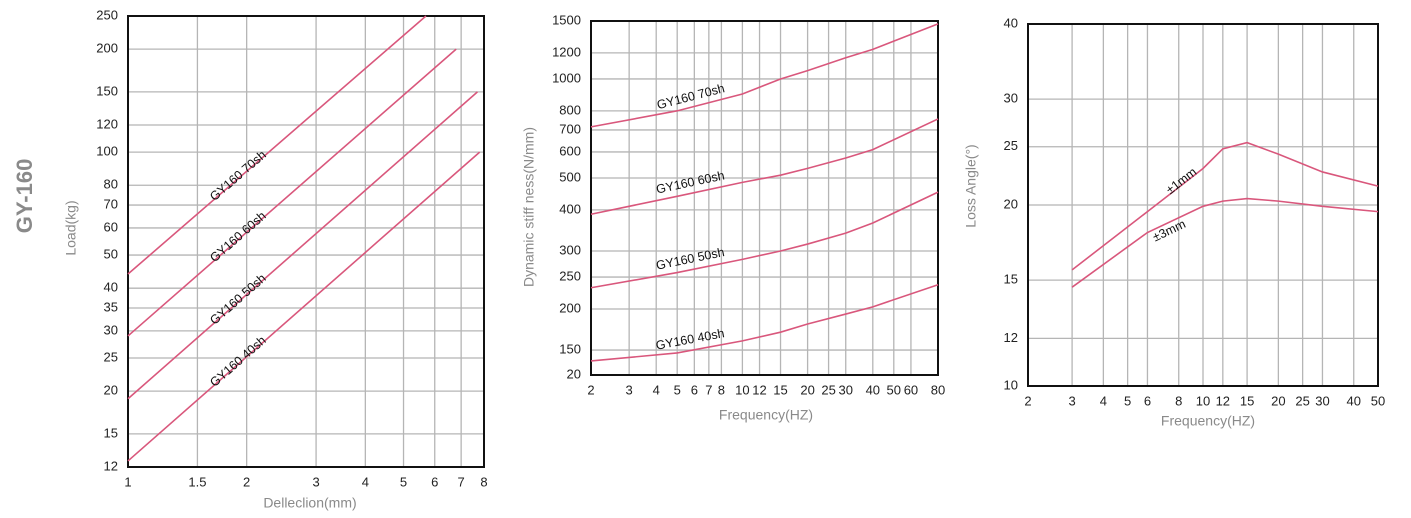  I want to click on y-tick-label: 600, so click(570, 150).